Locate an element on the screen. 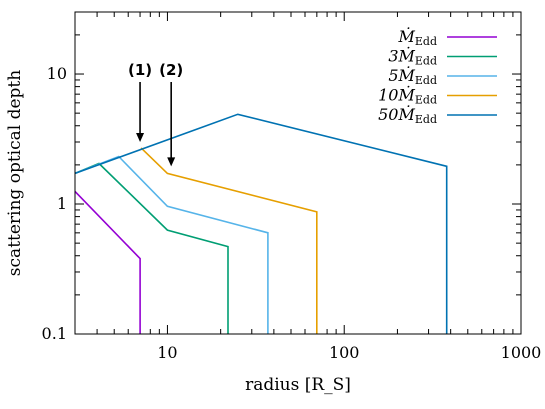 The height and width of the screenshot is (409, 545). y-tick-label: 10 is located at coordinates (57, 73).